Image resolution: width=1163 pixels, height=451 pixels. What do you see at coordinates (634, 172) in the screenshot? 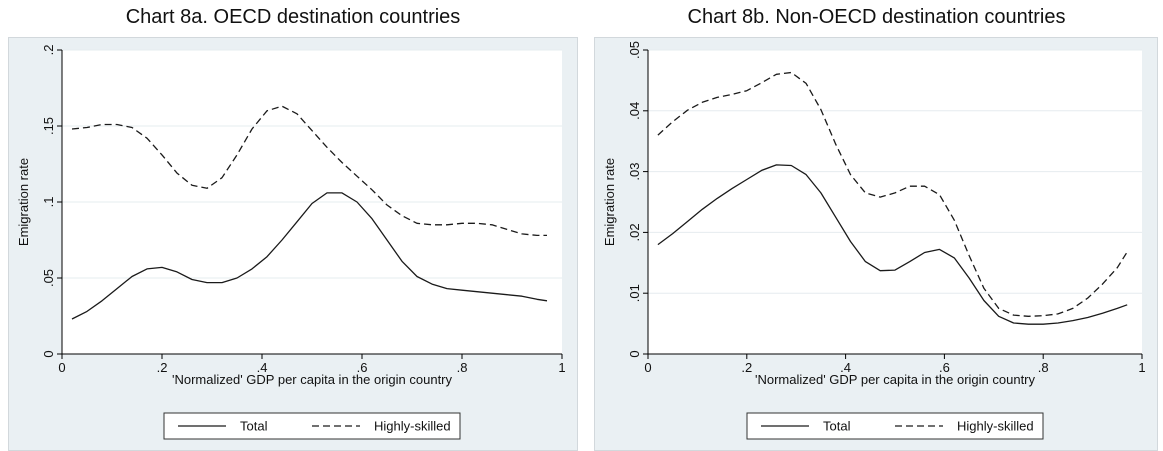
I see `y-tick-label: .03` at bounding box center [634, 172].